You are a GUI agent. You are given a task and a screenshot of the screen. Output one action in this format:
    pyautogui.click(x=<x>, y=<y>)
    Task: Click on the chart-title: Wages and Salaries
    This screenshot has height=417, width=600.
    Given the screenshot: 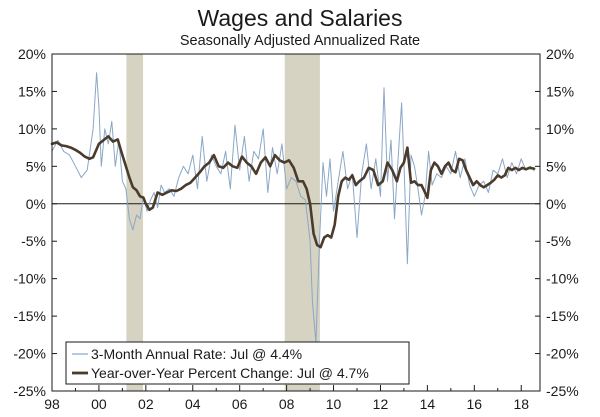 What is the action you would take?
    pyautogui.click(x=300, y=18)
    